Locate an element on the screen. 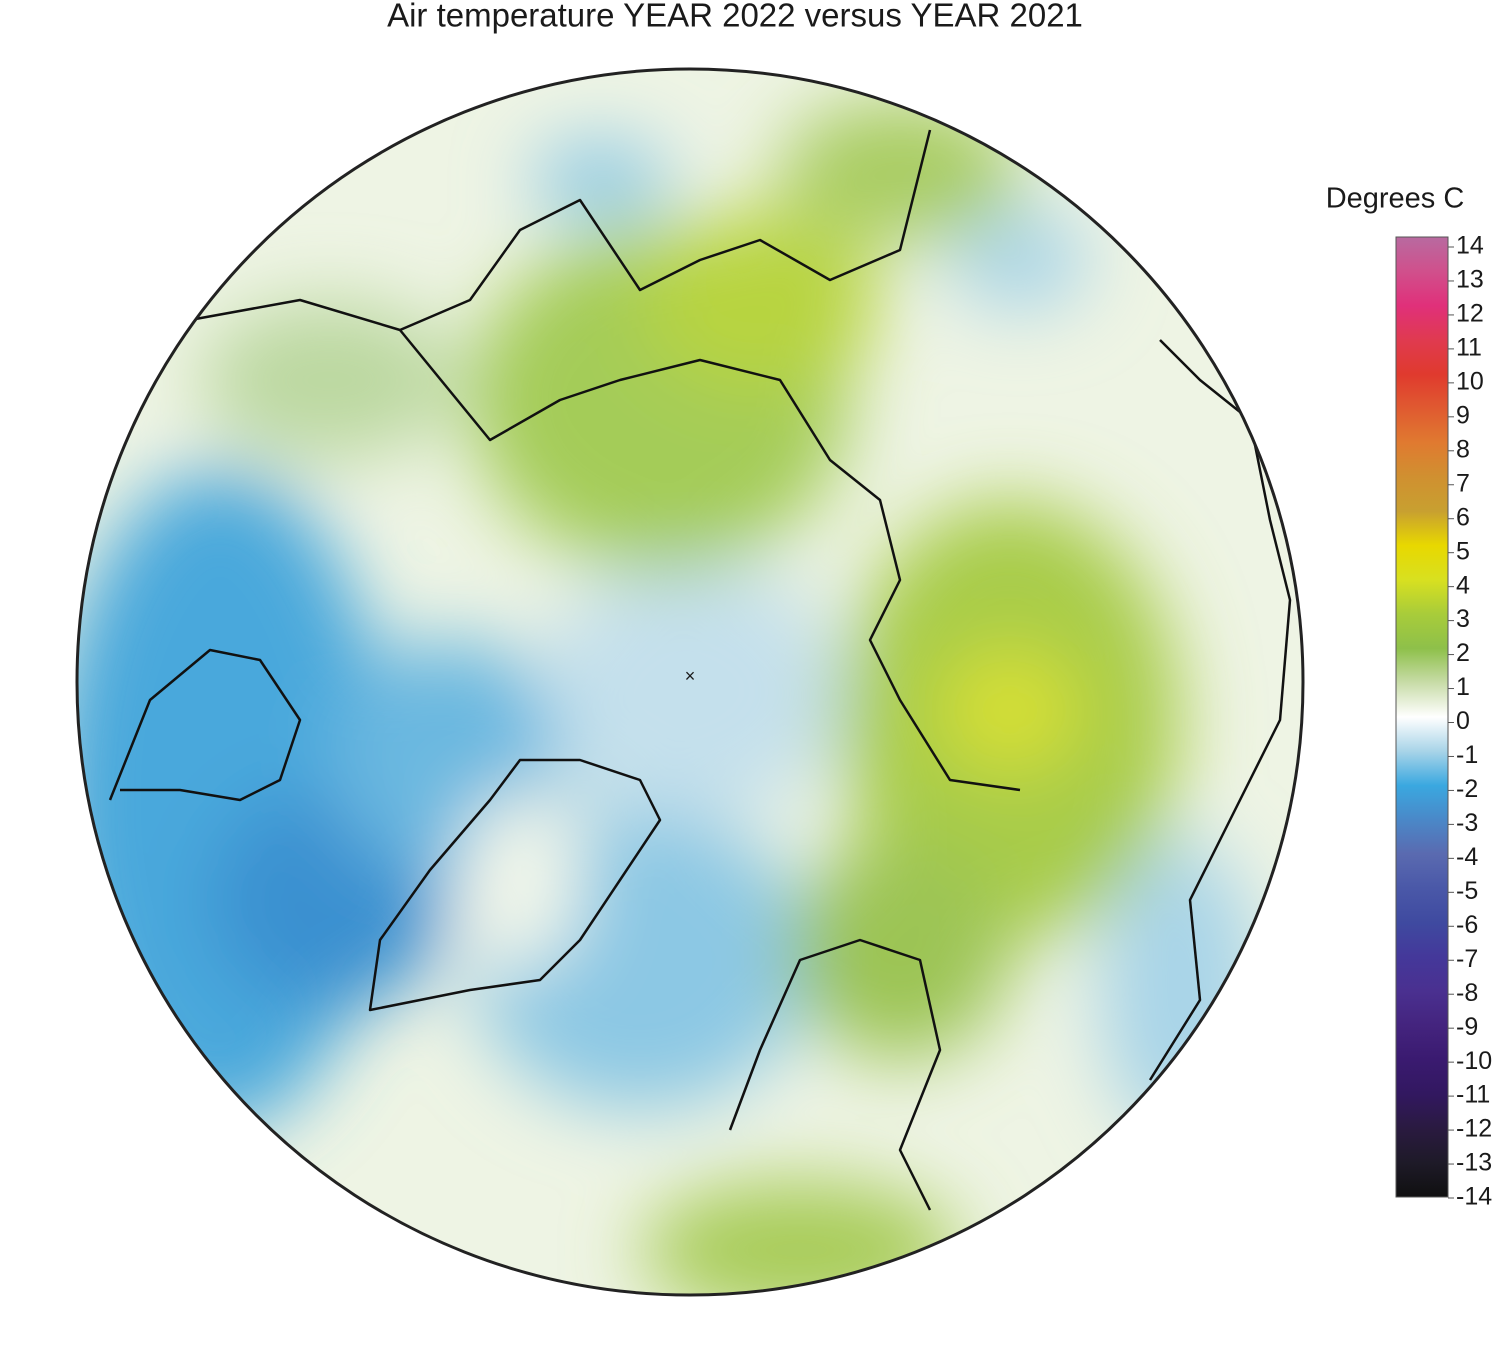 The image size is (1500, 1360). colorbar-tick-label: 3 is located at coordinates (1463, 619).